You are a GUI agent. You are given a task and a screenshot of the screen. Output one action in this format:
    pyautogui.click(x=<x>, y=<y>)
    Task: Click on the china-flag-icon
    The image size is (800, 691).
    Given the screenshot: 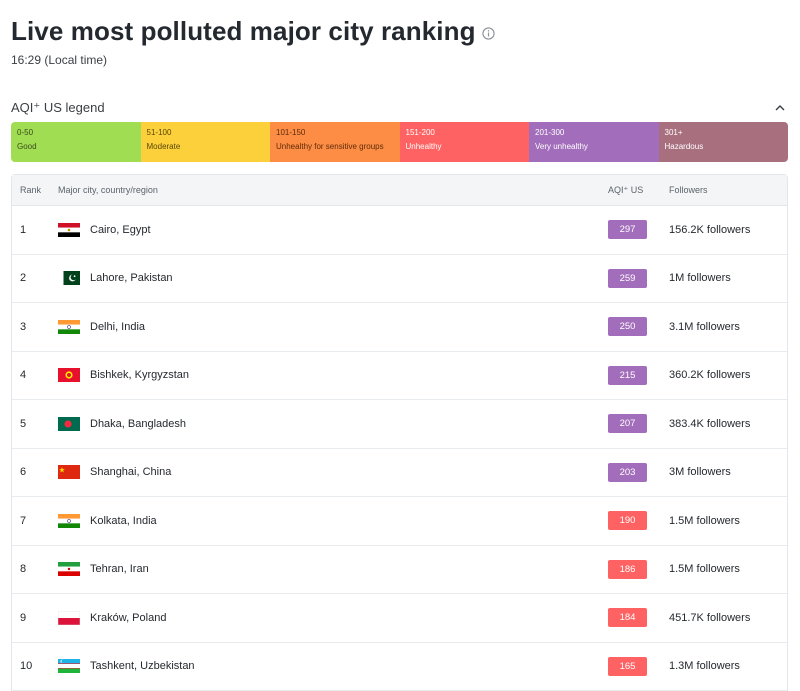 What is the action you would take?
    pyautogui.click(x=69, y=472)
    